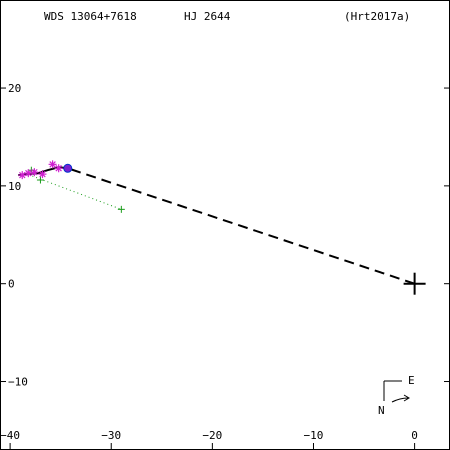 The width and height of the screenshot is (450, 450). I want to click on motion-direction-arrow, so click(400, 400).